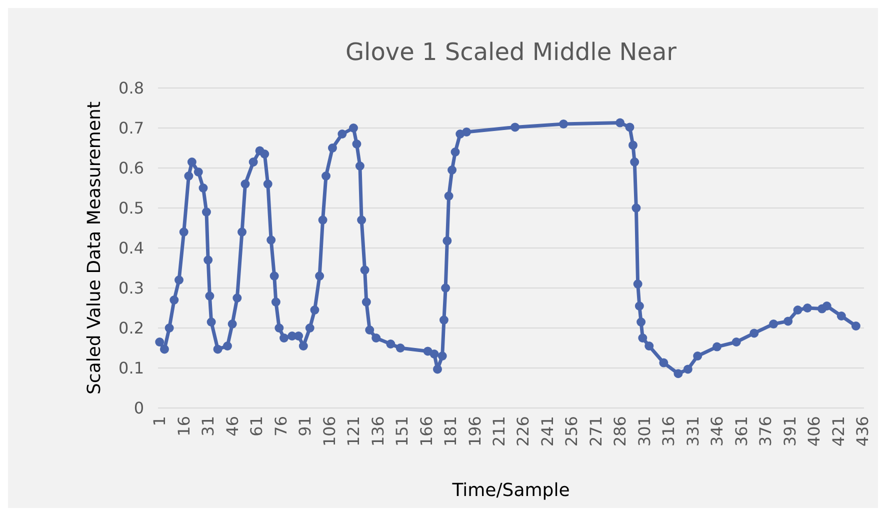 The width and height of the screenshot is (886, 512). I want to click on y-tick-label: 0, so click(139, 408).